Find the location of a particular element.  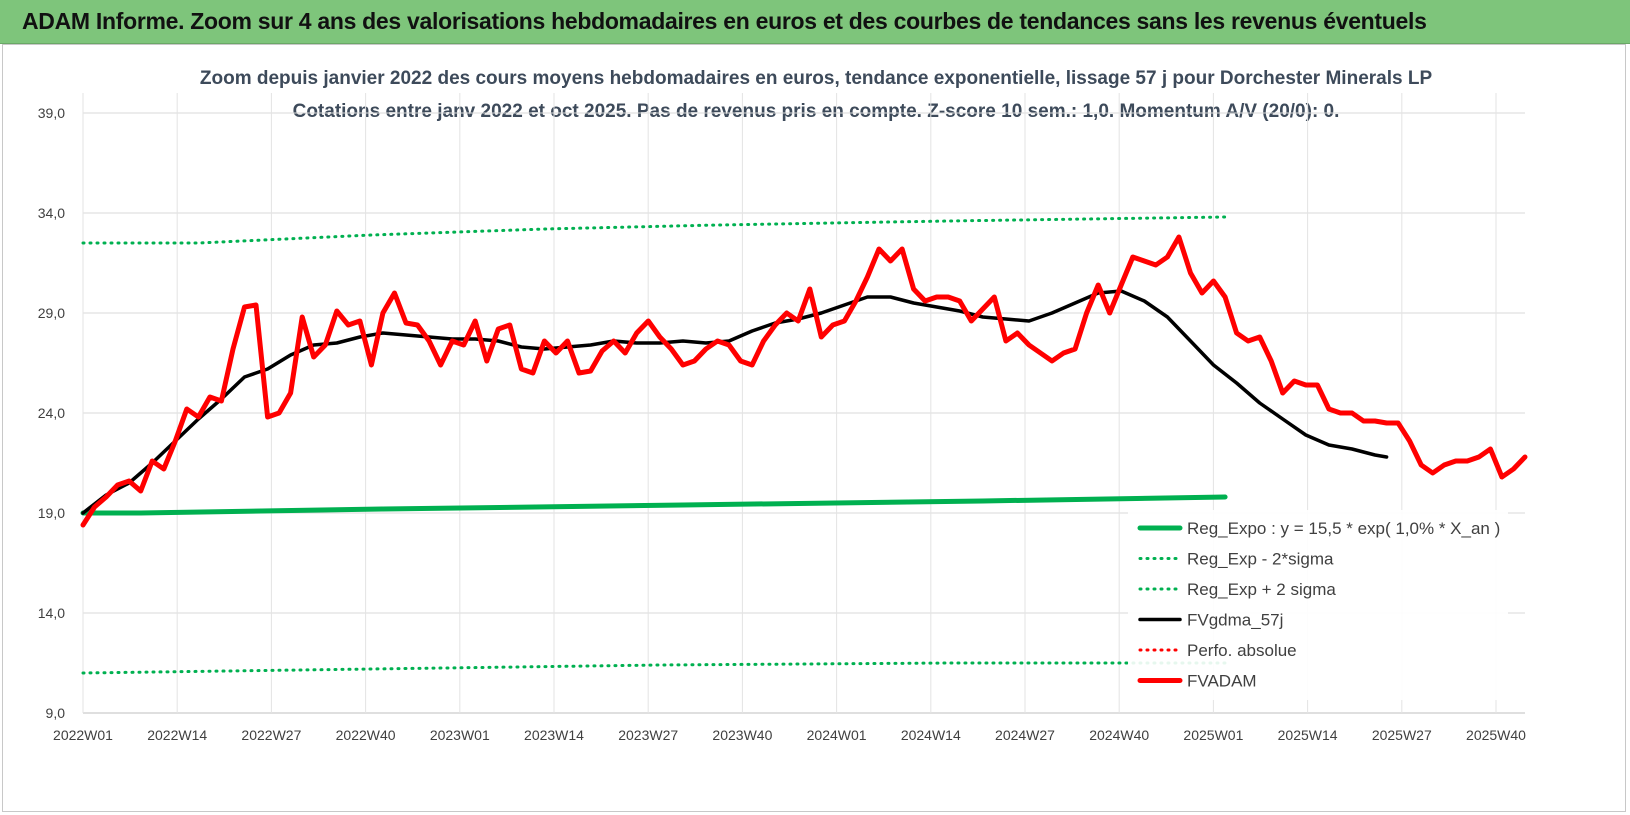

y-tick-label: 9,0 is located at coordinates (56, 713).